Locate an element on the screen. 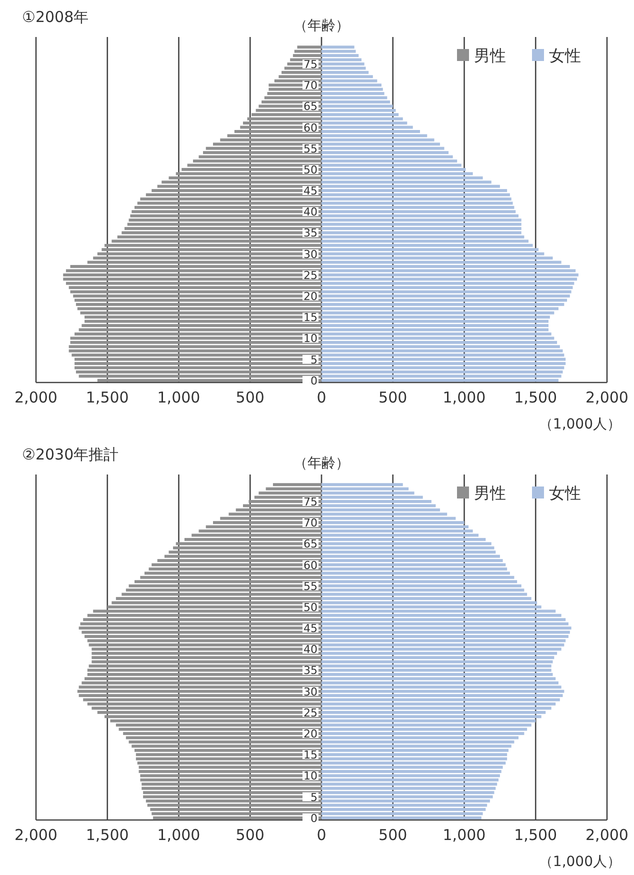 Image resolution: width=634 pixels, height=875 pixels. y-tick-label: 40 is located at coordinates (311, 649).